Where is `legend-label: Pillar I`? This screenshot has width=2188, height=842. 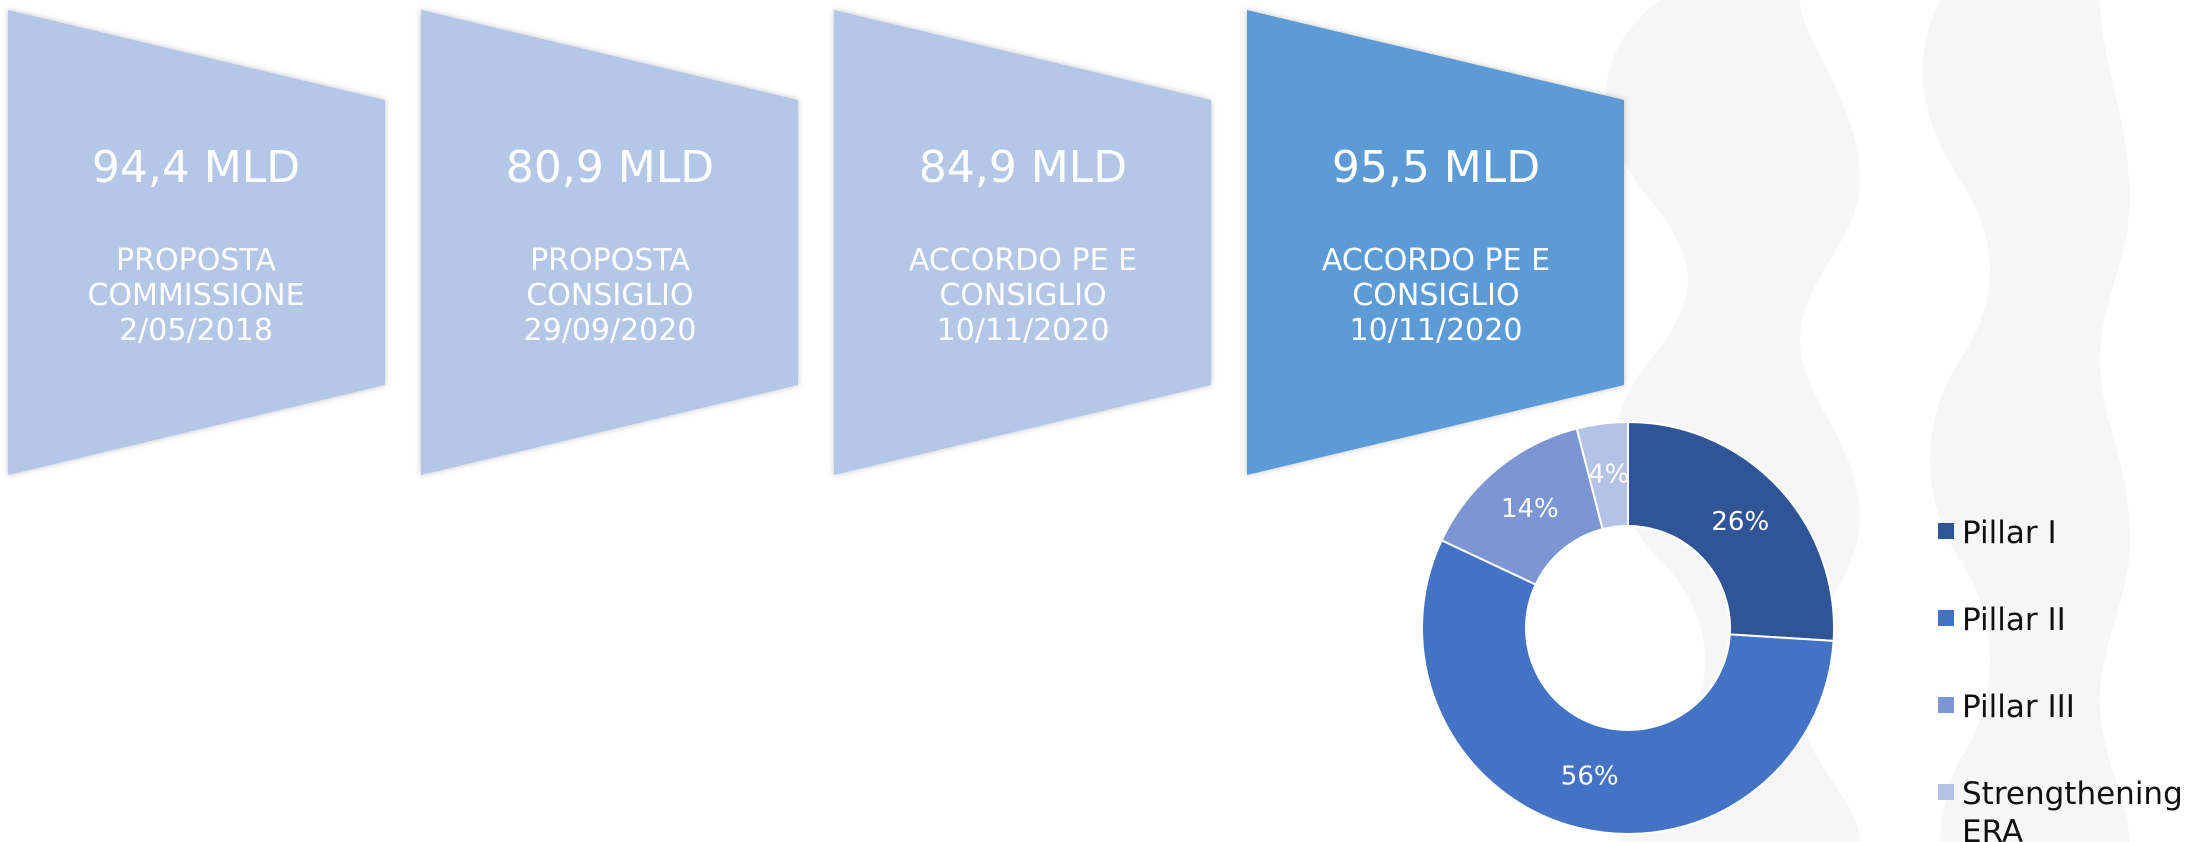
legend-label: Pillar I is located at coordinates (2009, 533).